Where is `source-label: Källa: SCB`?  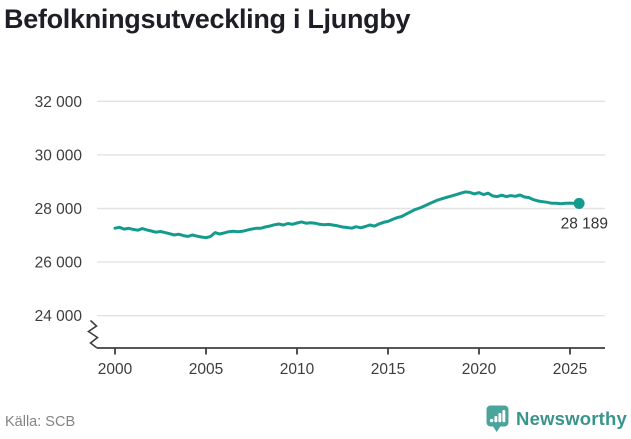 source-label: Källa: SCB is located at coordinates (40, 422).